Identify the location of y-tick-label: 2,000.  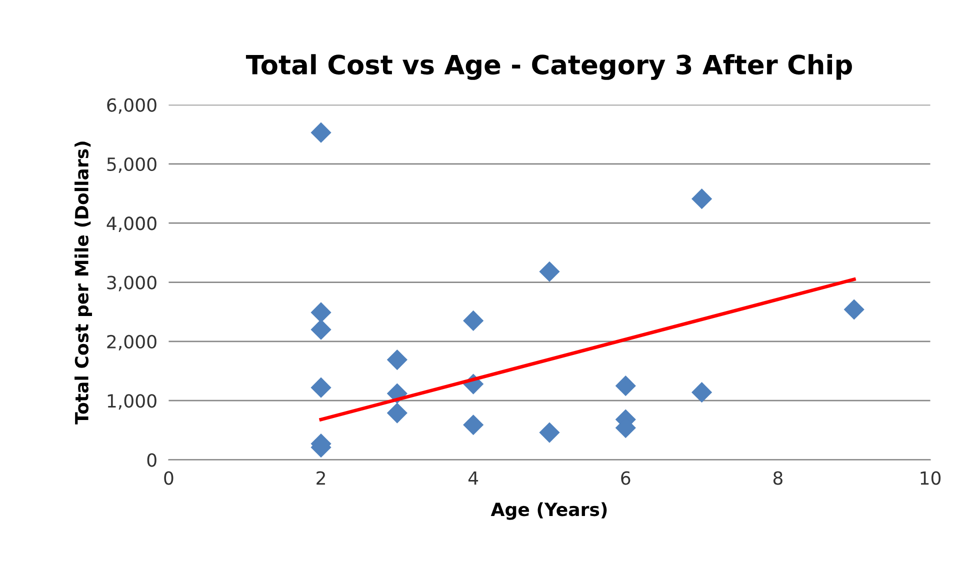
(131, 342).